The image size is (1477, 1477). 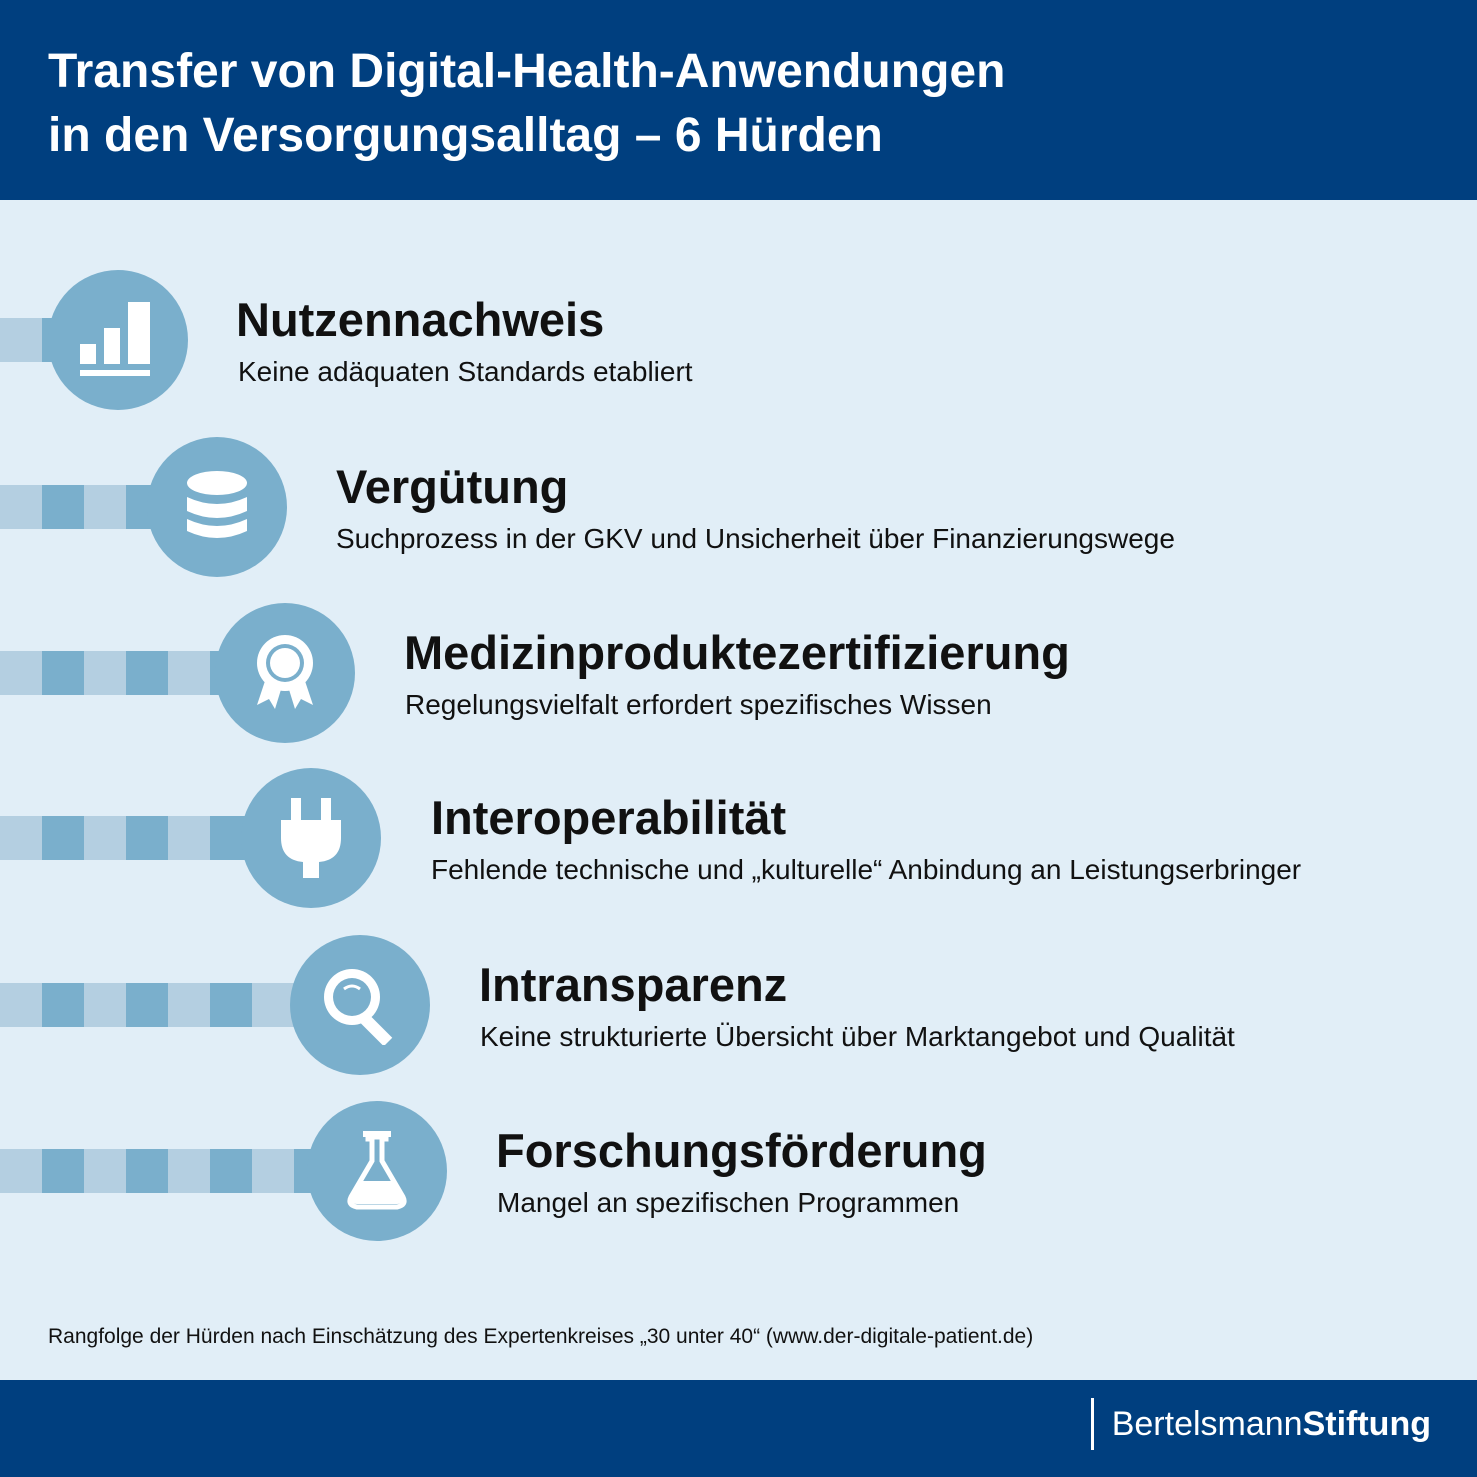 What do you see at coordinates (728, 1202) in the screenshot?
I see `hurdle-description: Mangel an spezifischen Programmen` at bounding box center [728, 1202].